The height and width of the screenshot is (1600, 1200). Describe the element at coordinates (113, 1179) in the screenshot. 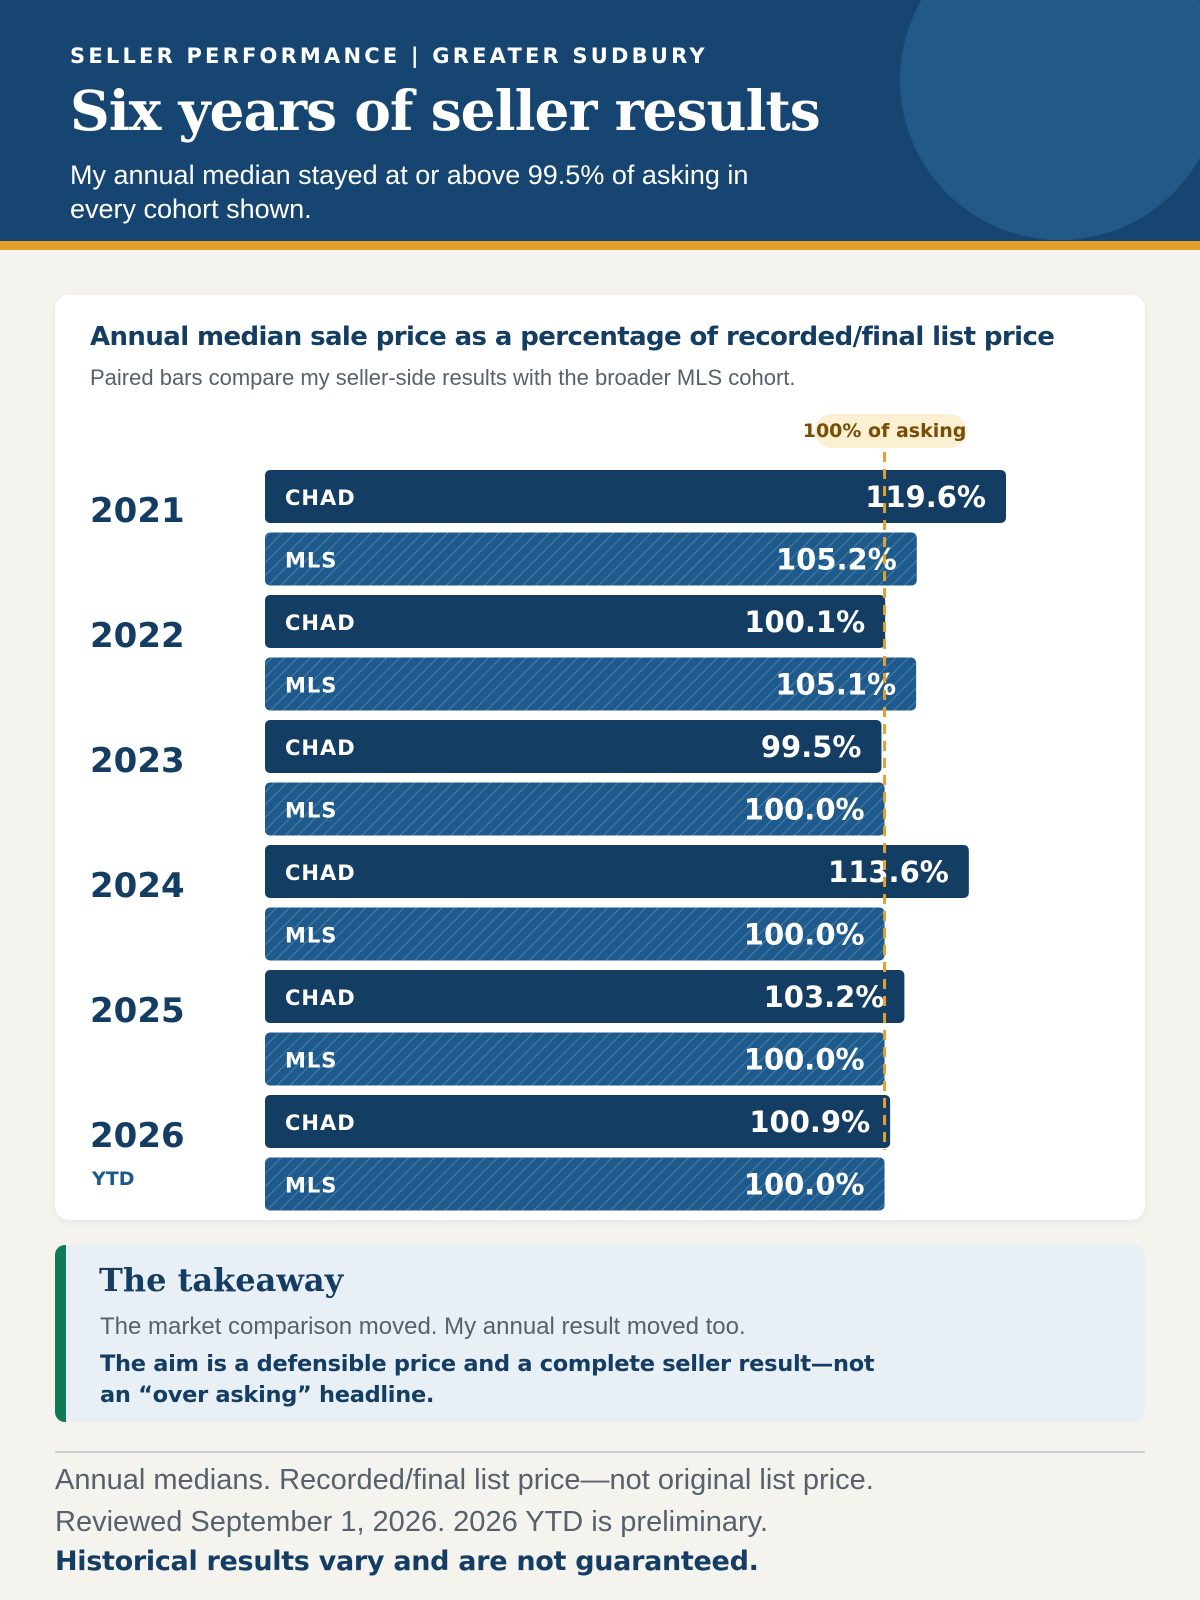

I see `year-note-label: YTD` at that location.